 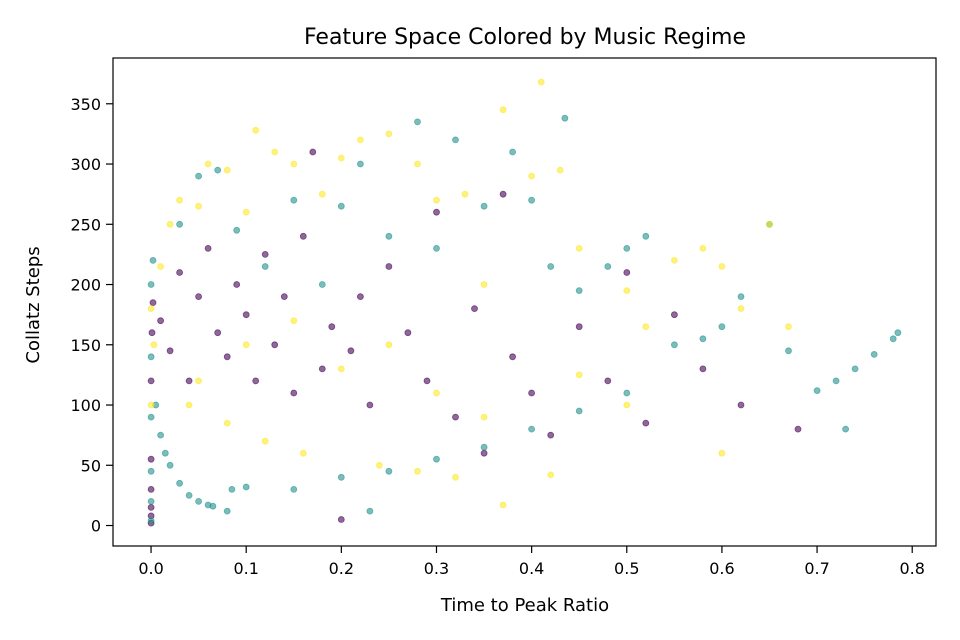 What do you see at coordinates (245, 568) in the screenshot?
I see `x-tick-label: 0.1` at bounding box center [245, 568].